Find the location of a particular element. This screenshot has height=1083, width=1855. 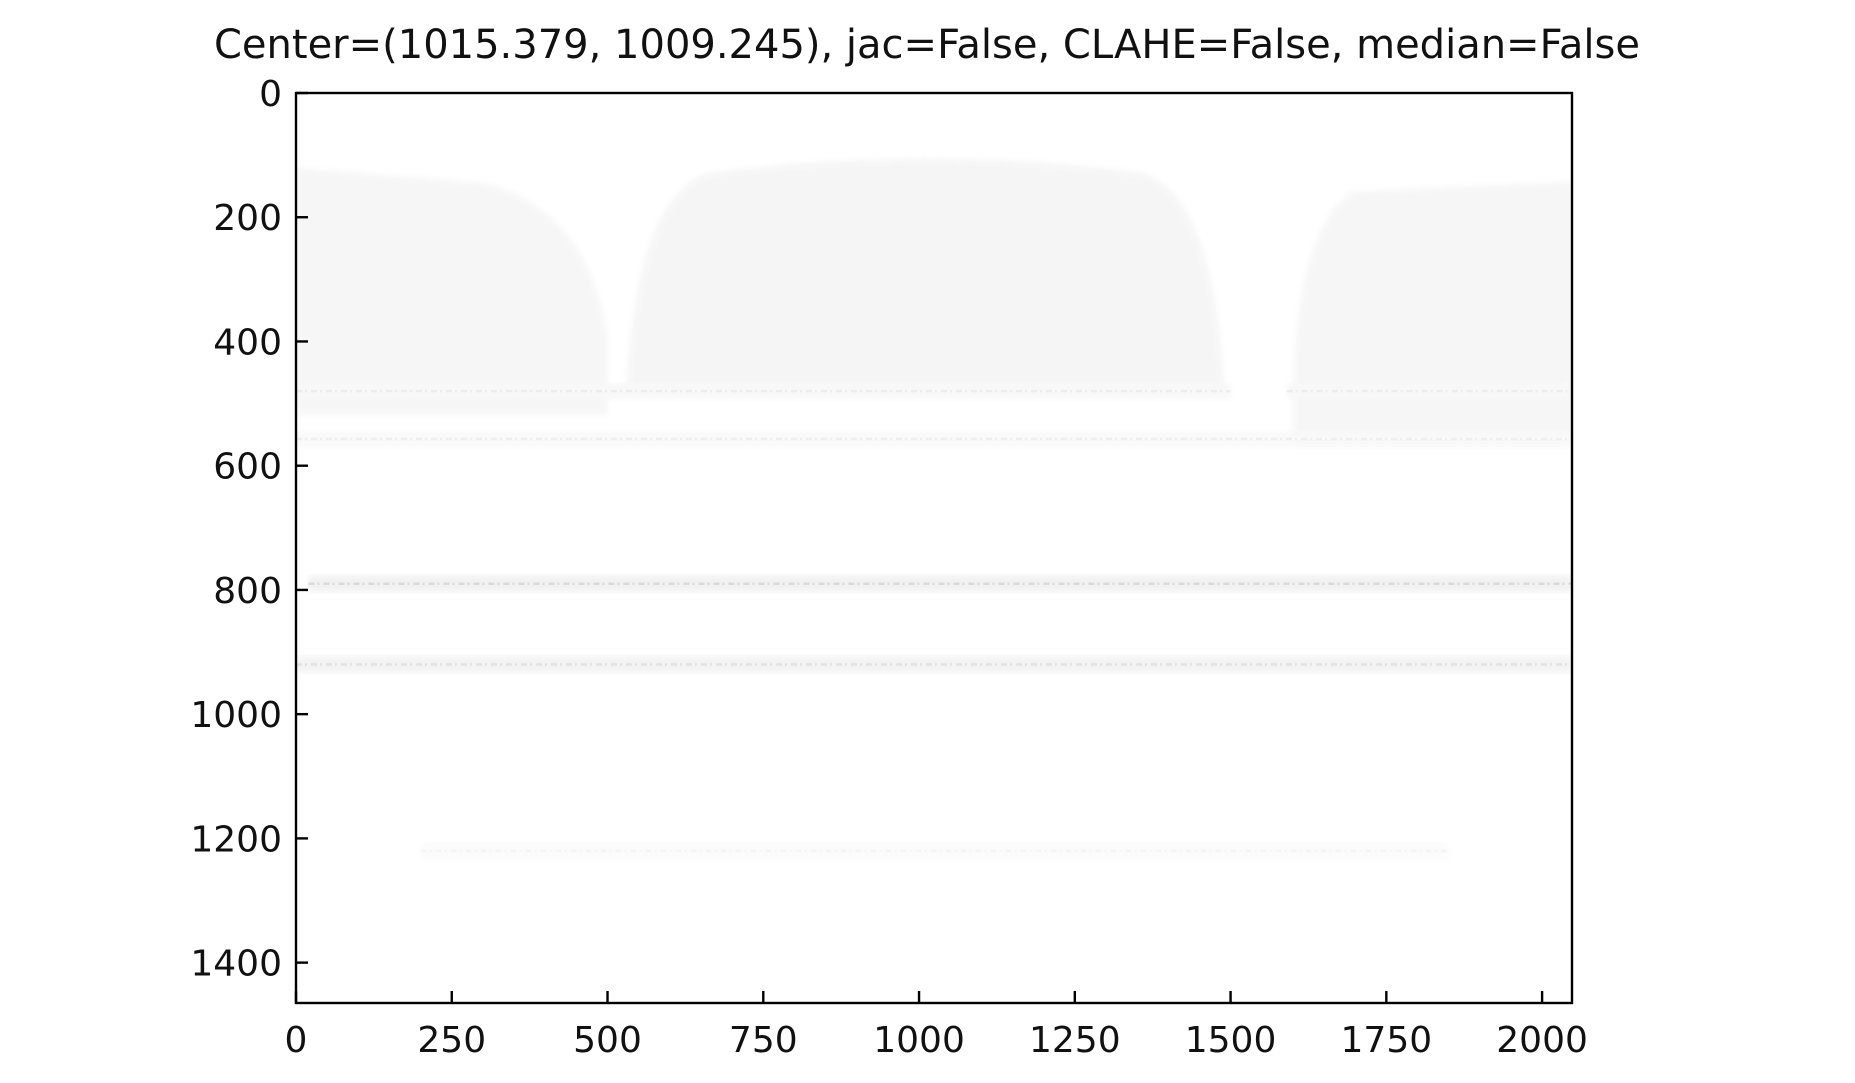

y-tick-label: 1400 is located at coordinates (236, 964).